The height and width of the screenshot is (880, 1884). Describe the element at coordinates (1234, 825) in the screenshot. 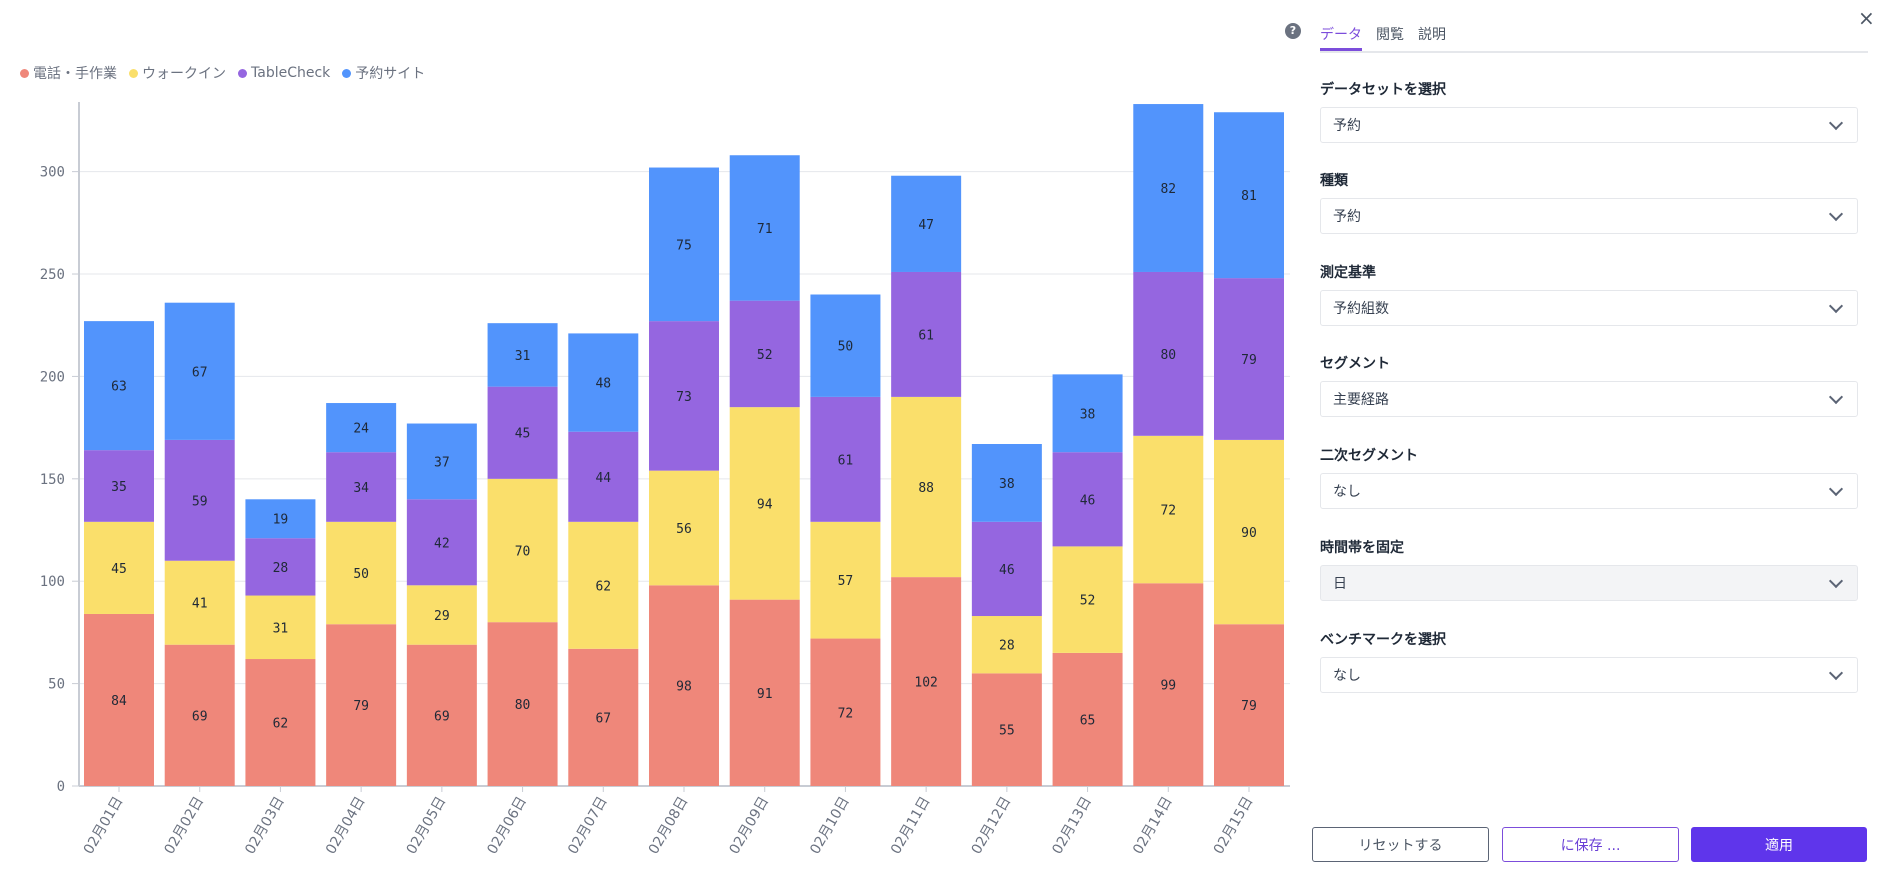

I see `x-tick-label: 02月15日` at that location.